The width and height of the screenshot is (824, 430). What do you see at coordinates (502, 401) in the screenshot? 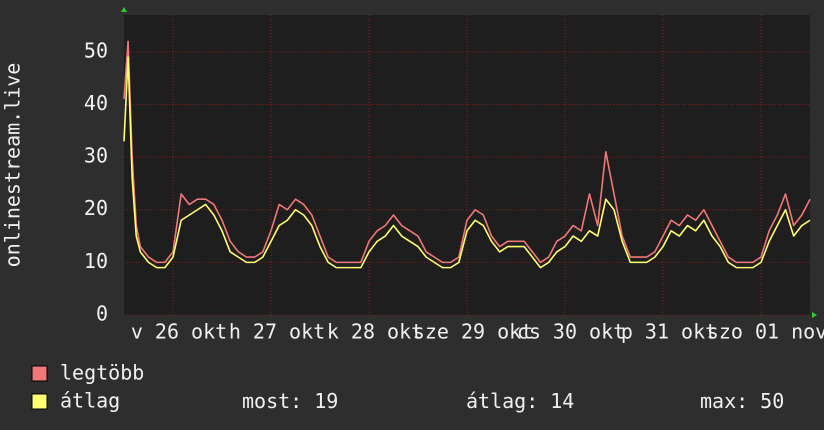
I see `stat-label: átlag:` at bounding box center [502, 401].